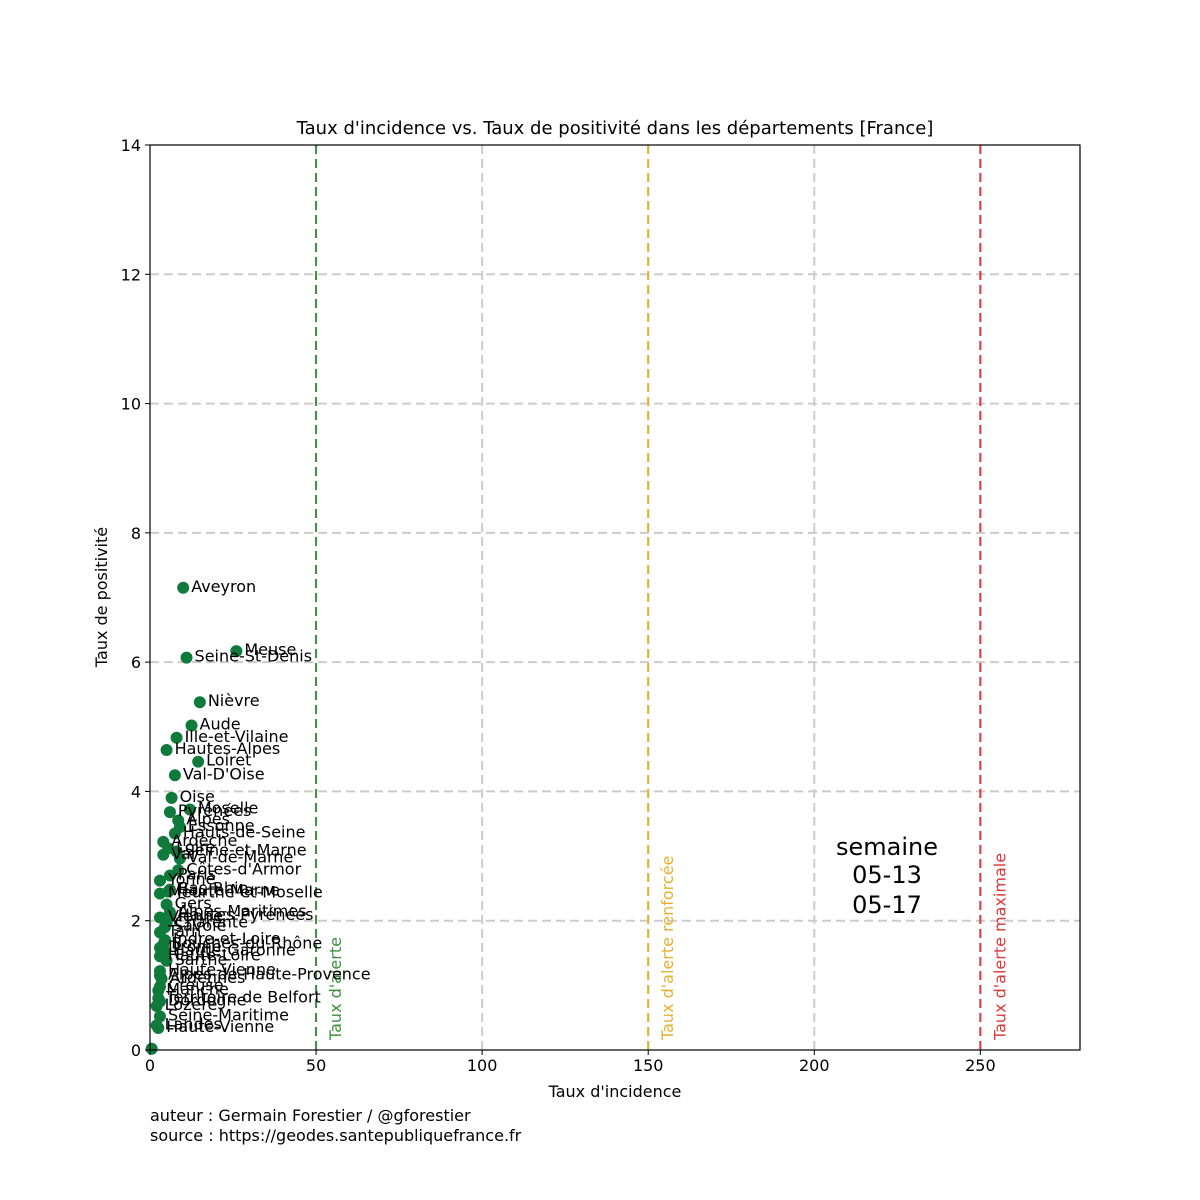 The image size is (1200, 1200). I want to click on point-label: Ille-et-Vilaine, so click(237, 736).